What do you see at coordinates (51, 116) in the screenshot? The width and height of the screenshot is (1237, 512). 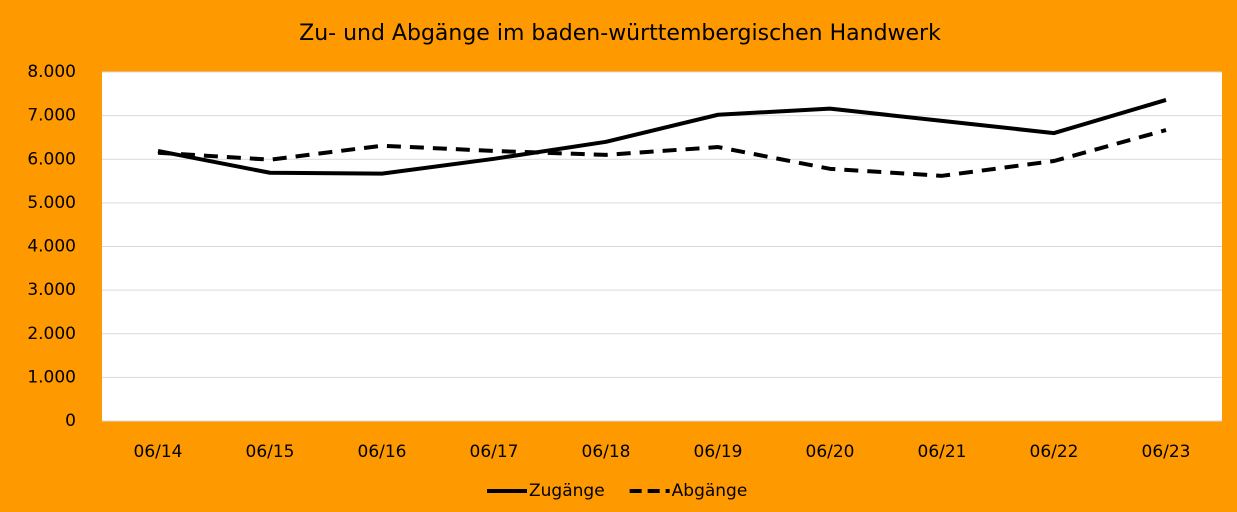 I see `y-tick-label: 7.000` at bounding box center [51, 116].